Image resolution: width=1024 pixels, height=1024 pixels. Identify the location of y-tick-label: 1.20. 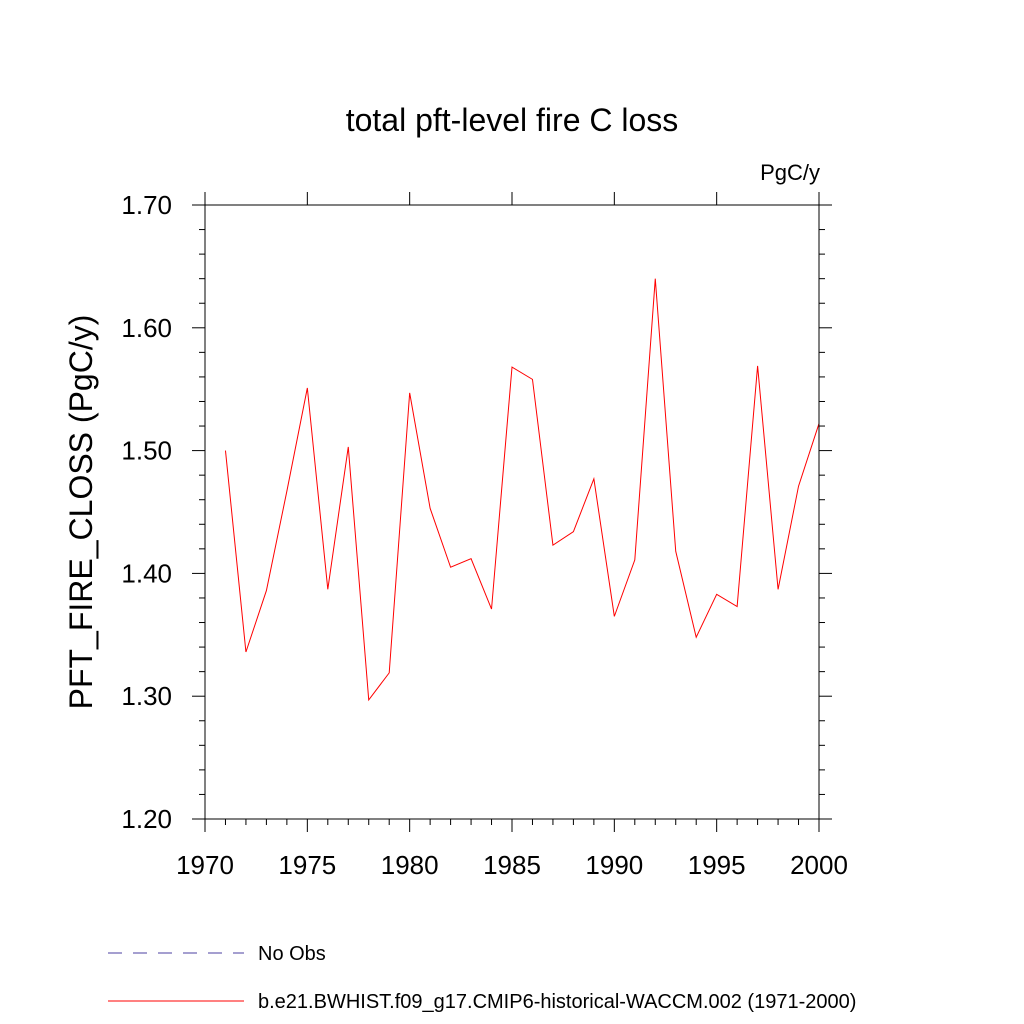
(146, 819).